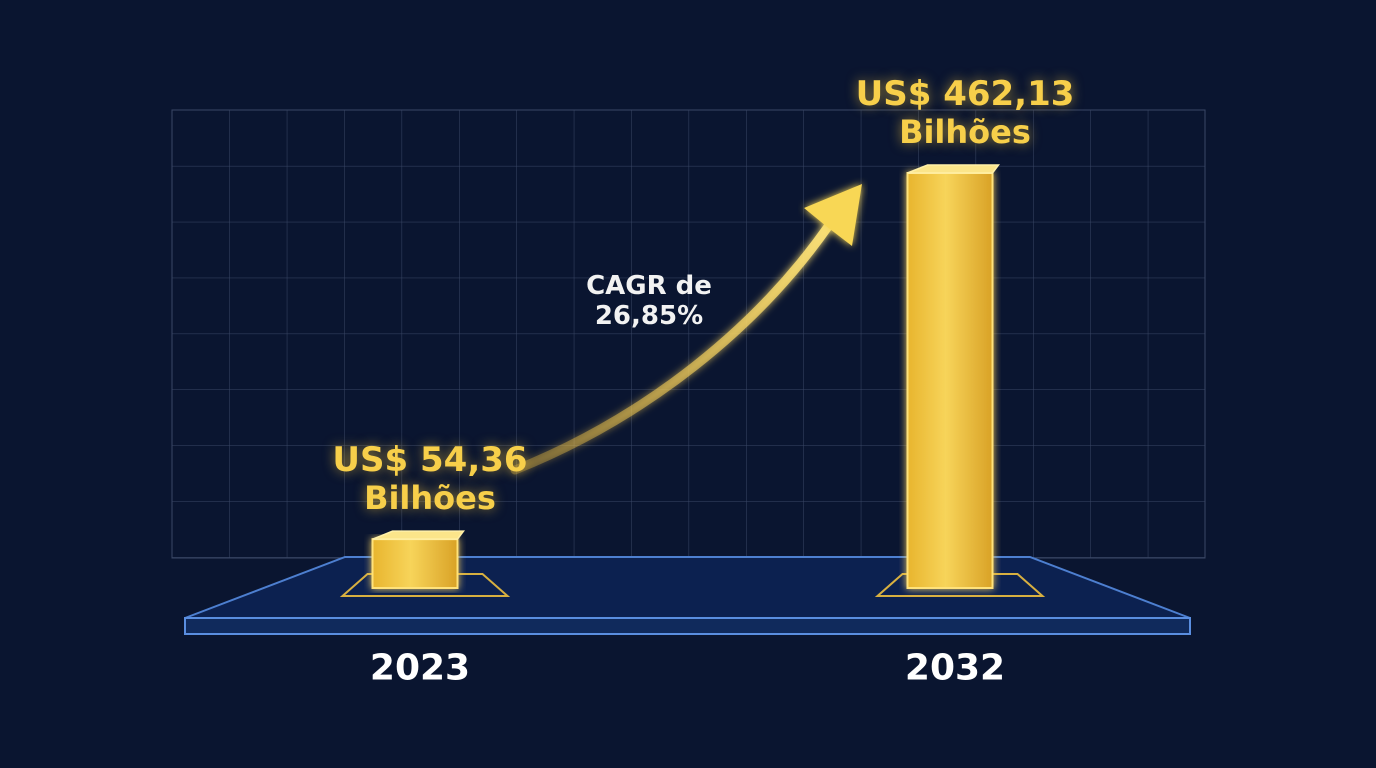 Image resolution: width=1376 pixels, height=768 pixels. I want to click on platform-edge, so click(687, 626).